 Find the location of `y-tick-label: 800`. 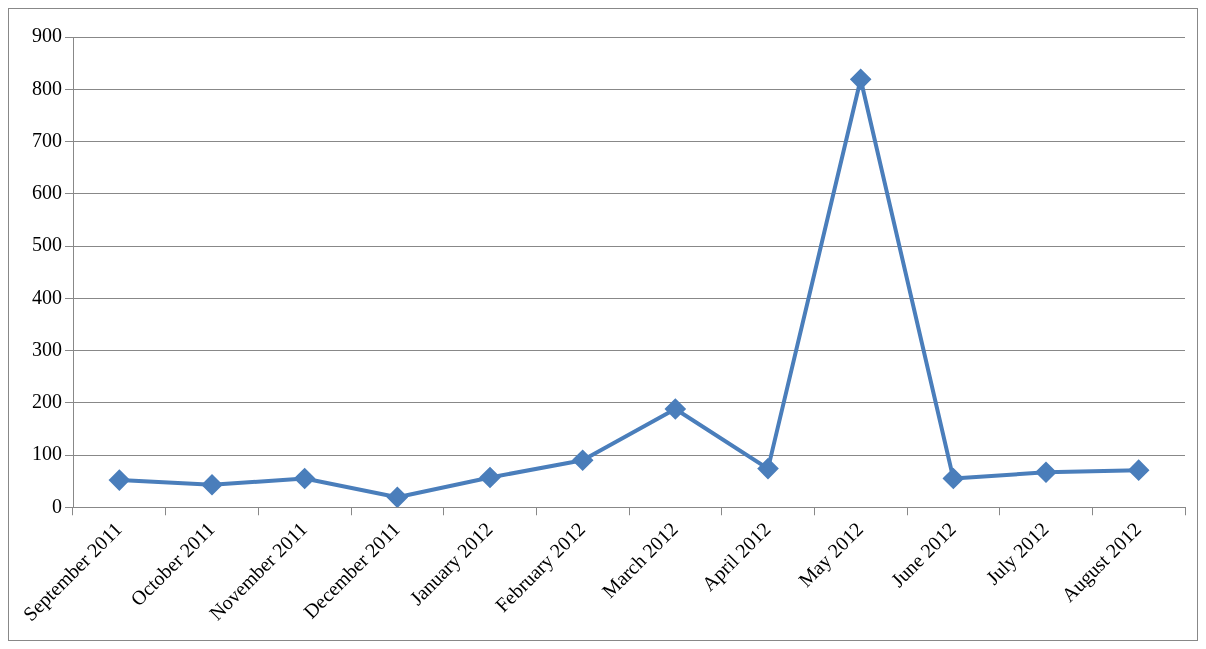

y-tick-label: 800 is located at coordinates (47, 87).